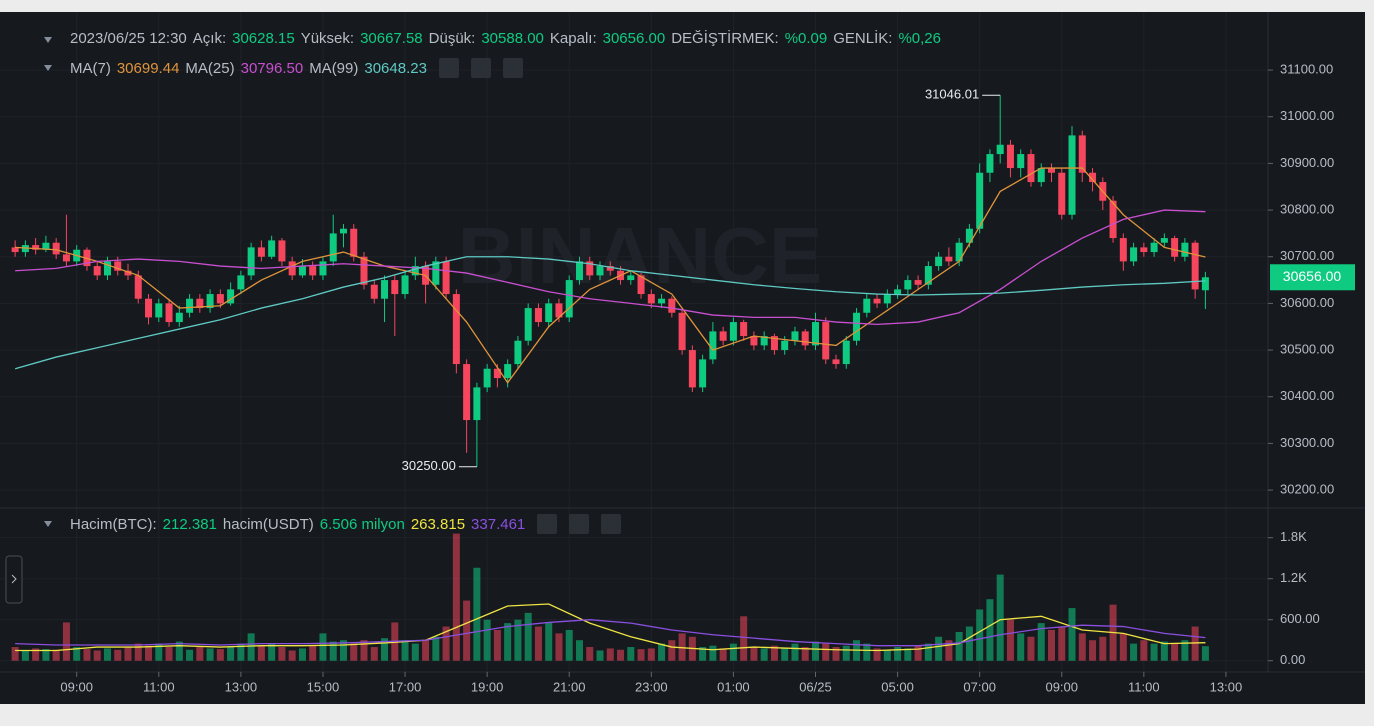  I want to click on ma-name: MA(99), so click(334, 68).